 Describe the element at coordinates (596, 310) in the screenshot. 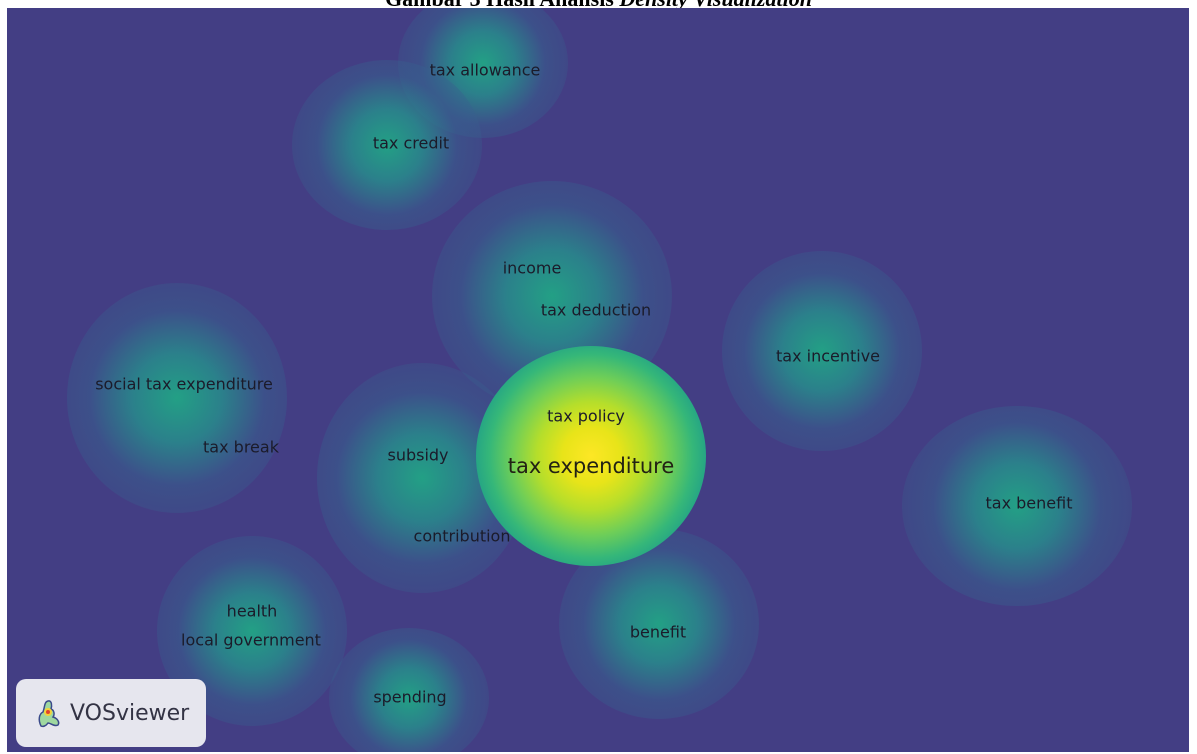

I see `term-tax-deduction: tax deduction` at that location.